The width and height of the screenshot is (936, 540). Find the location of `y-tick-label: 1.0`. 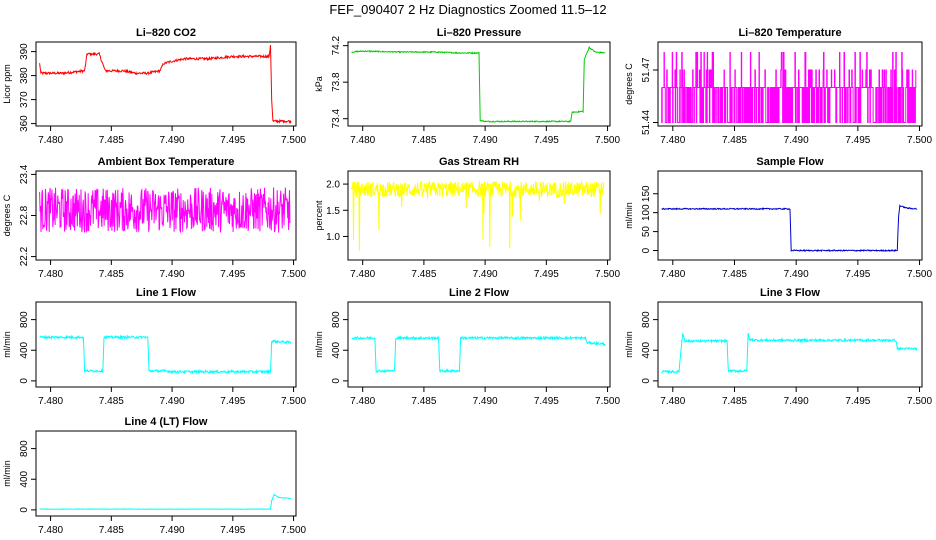

y-tick-label: 1.0 is located at coordinates (333, 237).